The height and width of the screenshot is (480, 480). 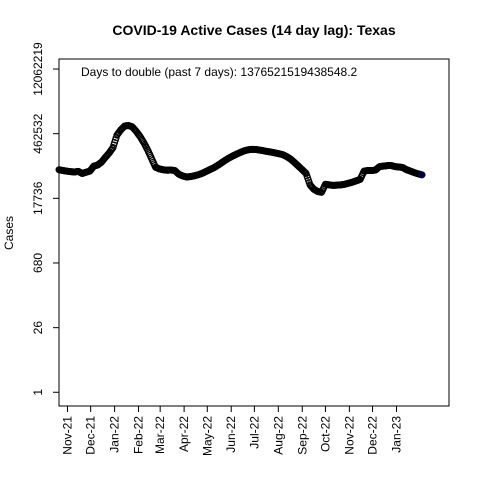 What do you see at coordinates (373, 435) in the screenshot?
I see `x-tick-label: Dec-22` at bounding box center [373, 435].